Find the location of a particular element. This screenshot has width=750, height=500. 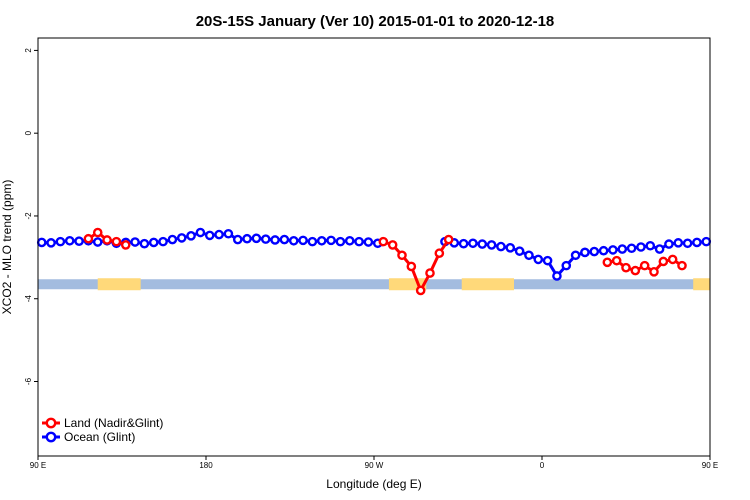

legend: Land (Nadir&Glint) Ocean (Glint) is located at coordinates (102, 430).